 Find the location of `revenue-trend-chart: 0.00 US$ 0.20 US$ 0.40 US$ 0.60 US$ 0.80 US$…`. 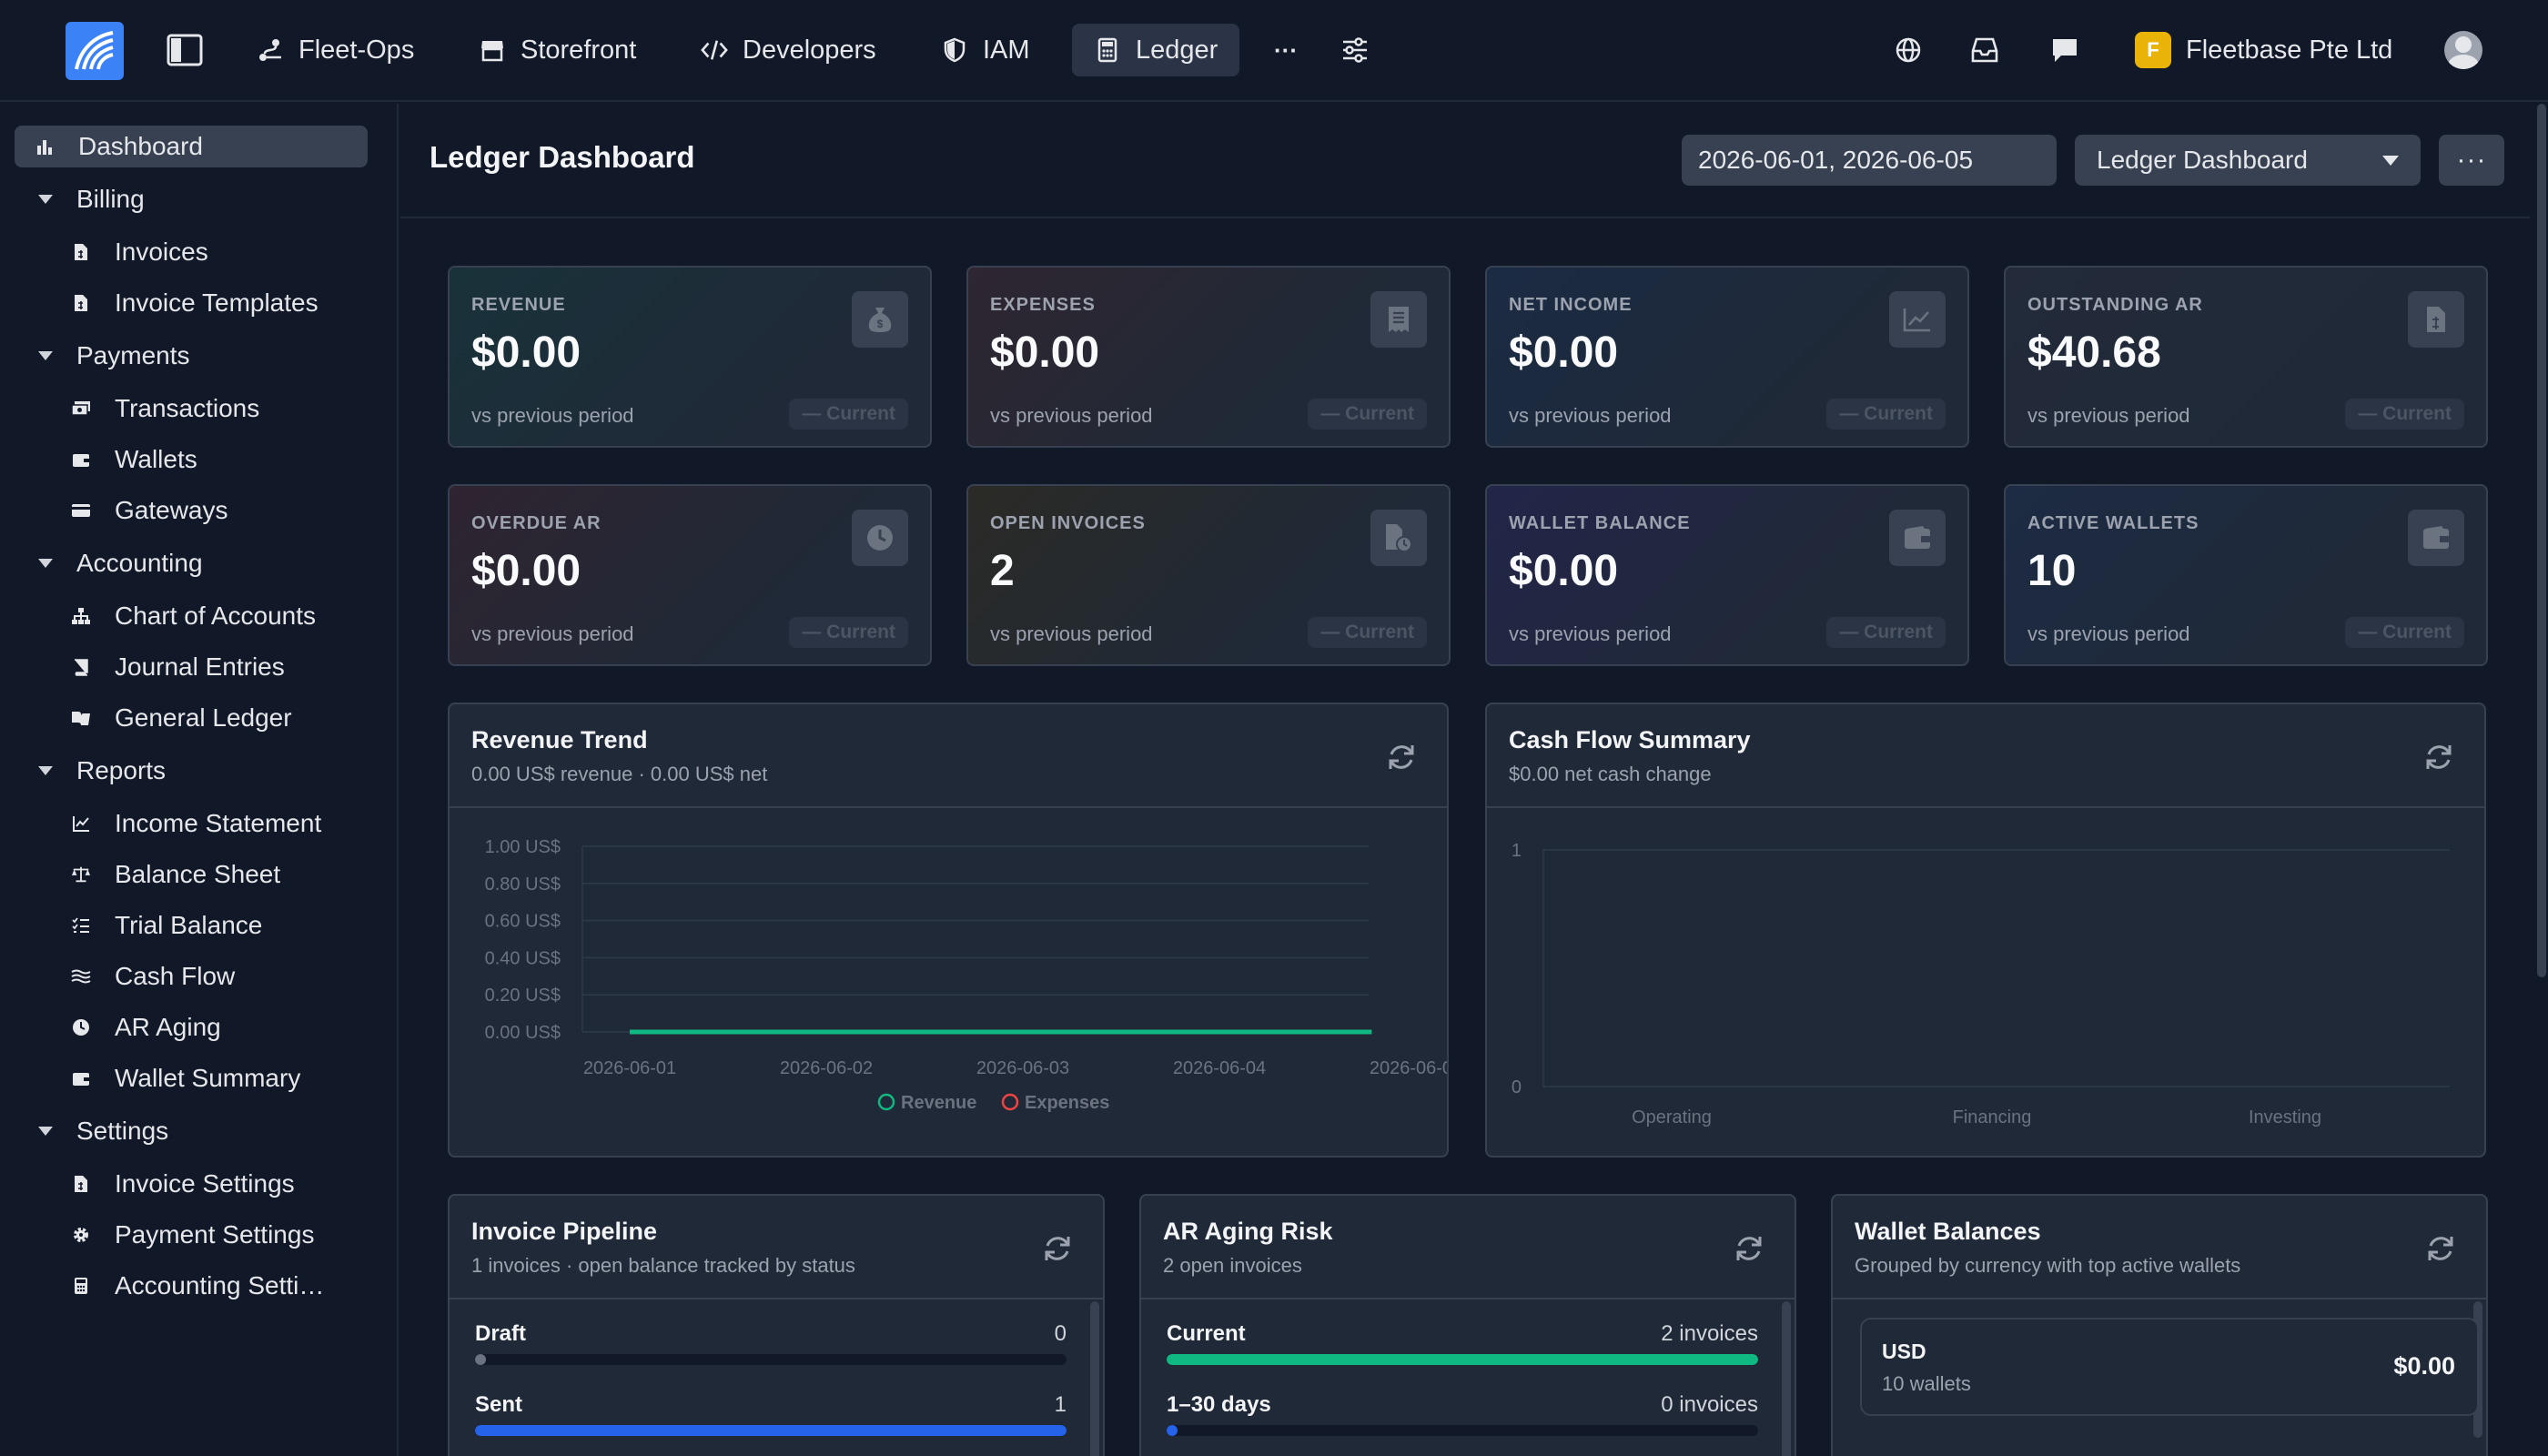

revenue-trend-chart: 0.00 US$ 0.20 US$ 0.40 US$ 0.60 US$ 0.80 US$… is located at coordinates (966, 975).